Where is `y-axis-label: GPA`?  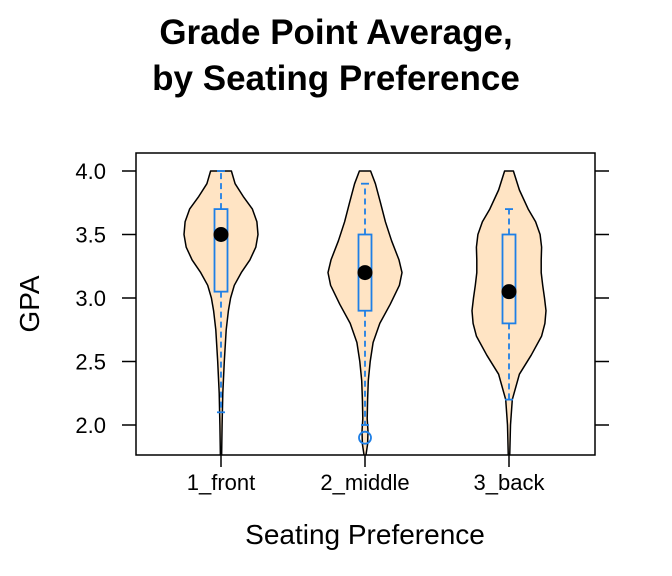 y-axis-label: GPA is located at coordinates (29, 303).